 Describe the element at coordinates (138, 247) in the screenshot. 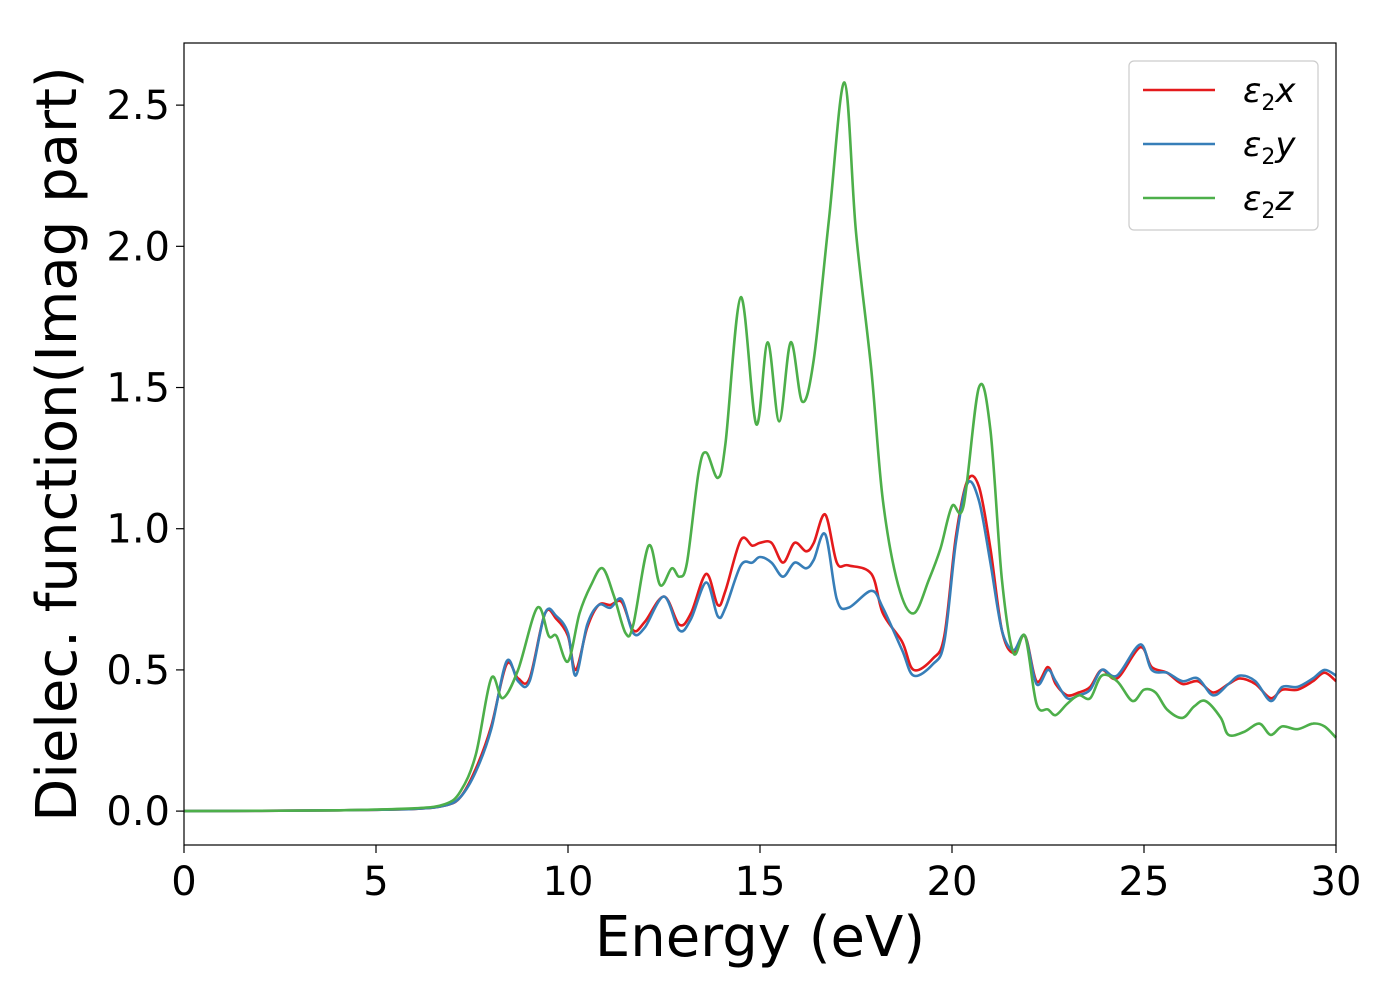

I see `y-tick-label: 2.0` at that location.